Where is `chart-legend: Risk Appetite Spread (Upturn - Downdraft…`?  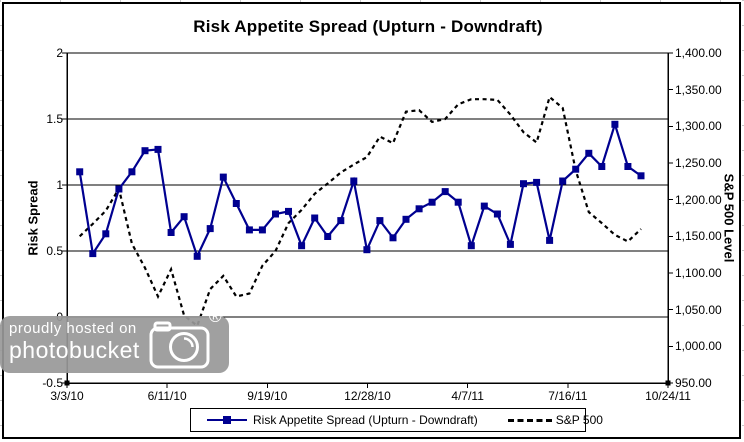
chart-legend: Risk Appetite Spread (Upturn - Downdraft… is located at coordinates (396, 420).